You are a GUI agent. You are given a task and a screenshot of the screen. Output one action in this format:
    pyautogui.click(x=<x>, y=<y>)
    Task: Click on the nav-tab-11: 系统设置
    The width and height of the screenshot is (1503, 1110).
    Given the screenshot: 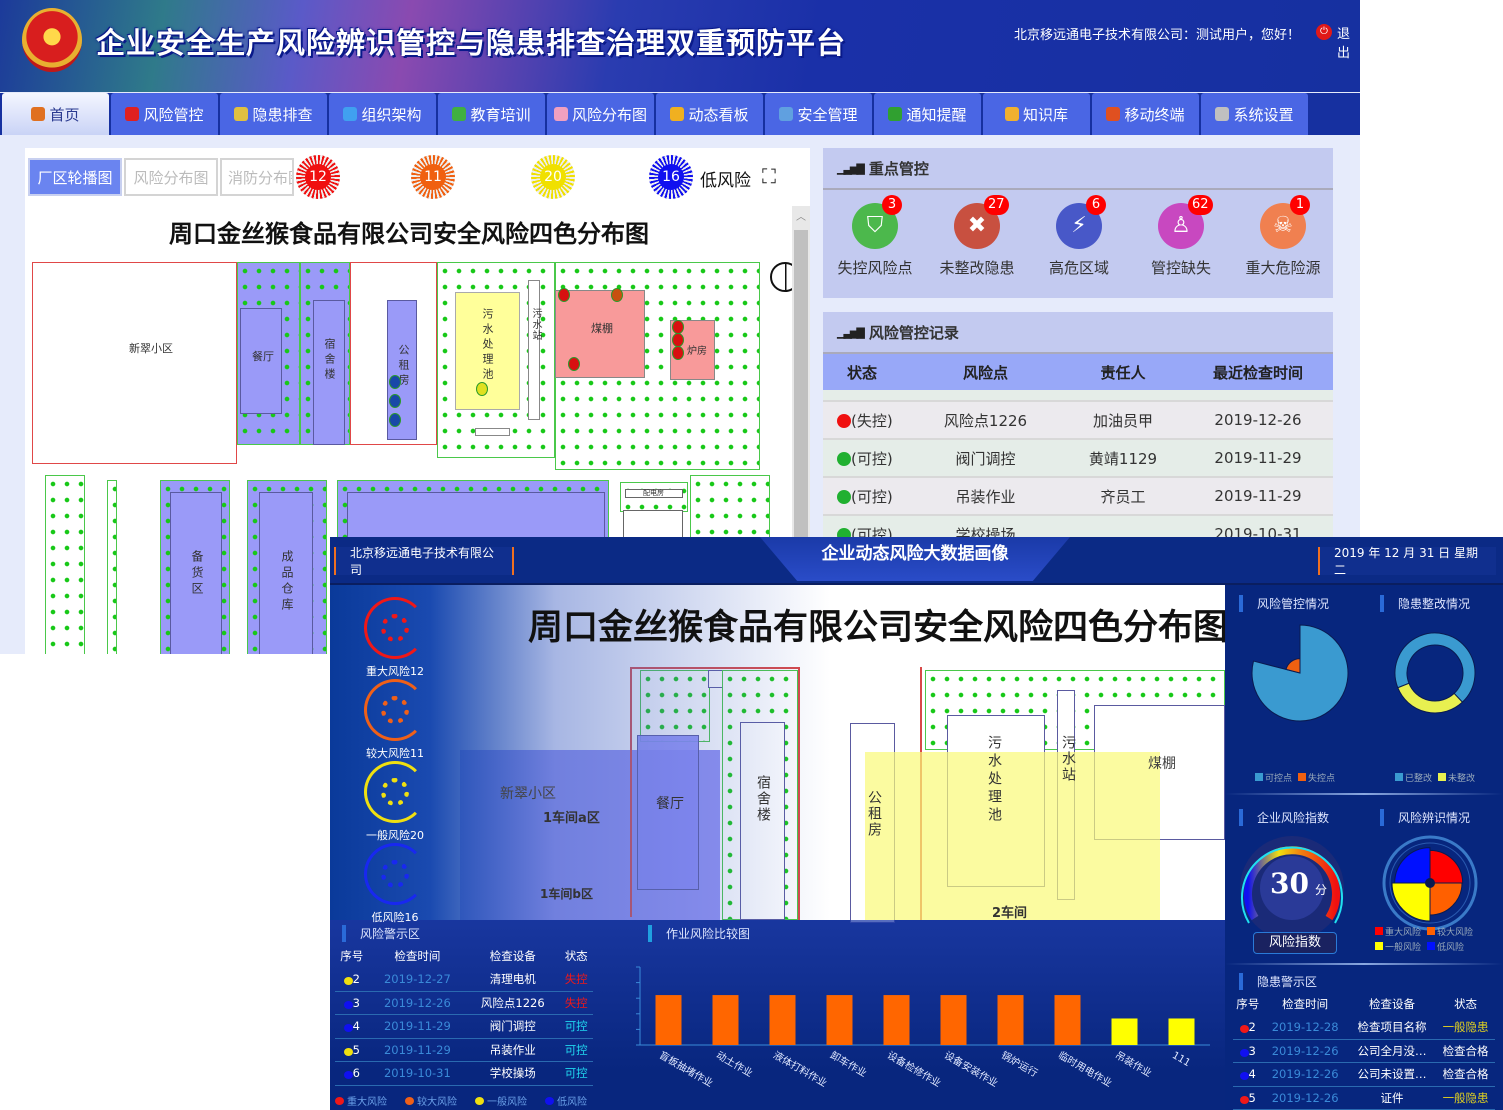 What is the action you would take?
    pyautogui.click(x=1254, y=114)
    